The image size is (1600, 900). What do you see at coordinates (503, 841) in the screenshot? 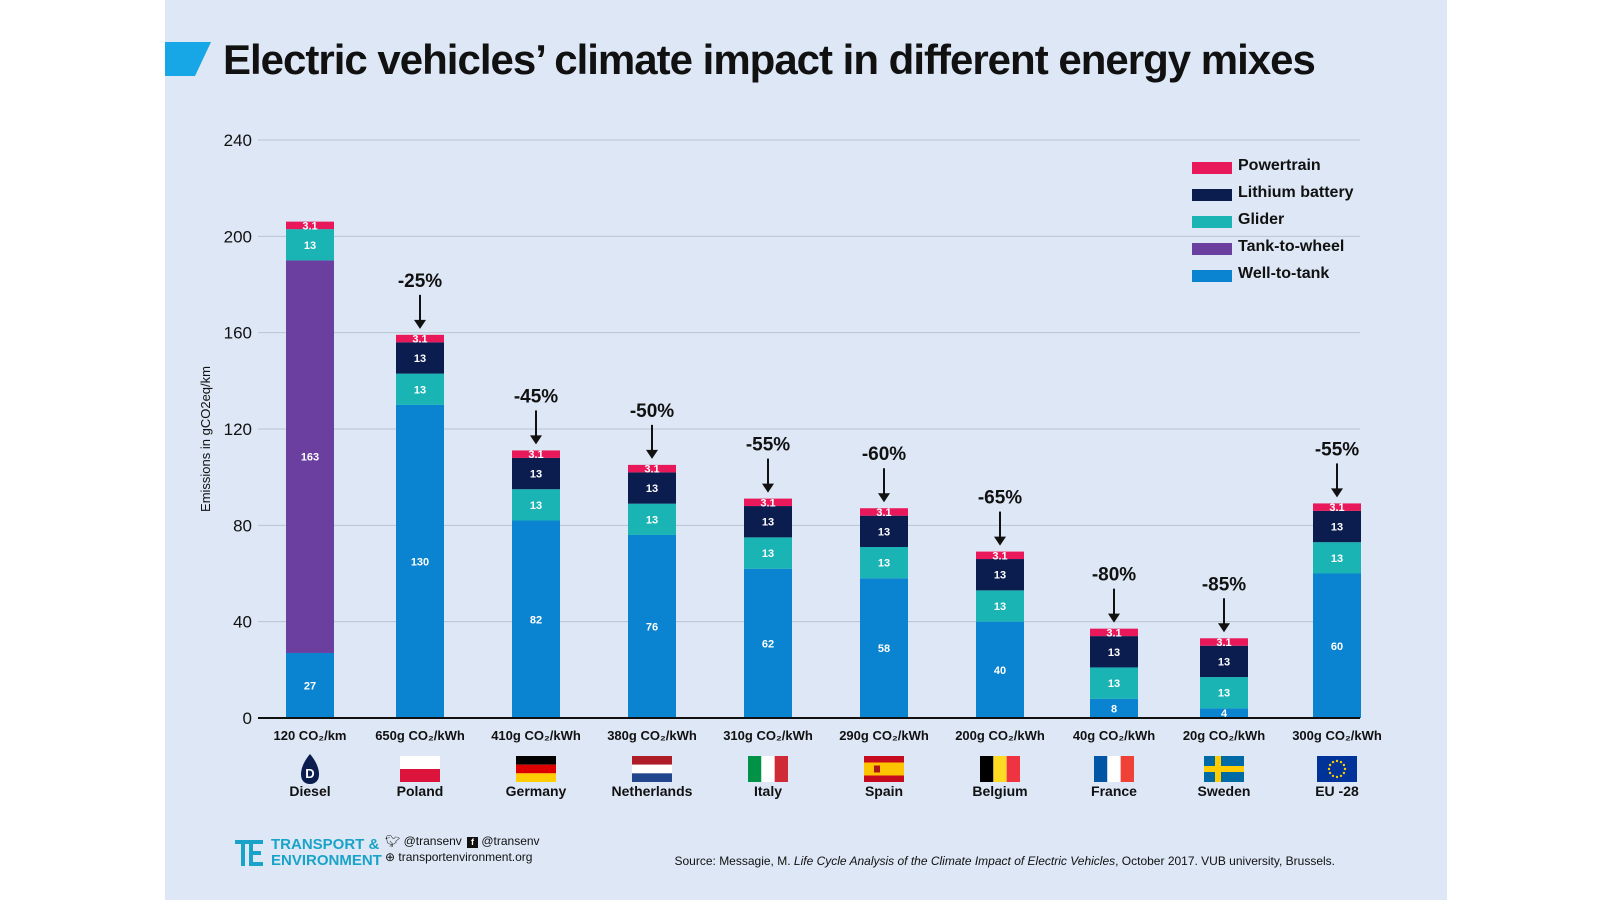
I see `facebook-handle: f @transenv` at bounding box center [503, 841].